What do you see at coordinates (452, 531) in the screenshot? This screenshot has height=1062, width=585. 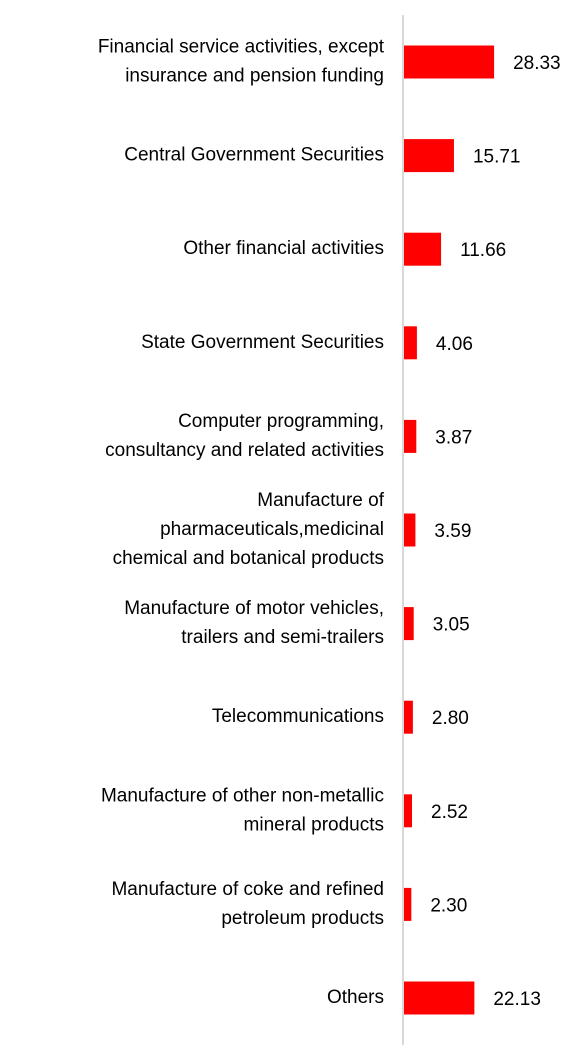 I see `value-label: 3.59` at bounding box center [452, 531].